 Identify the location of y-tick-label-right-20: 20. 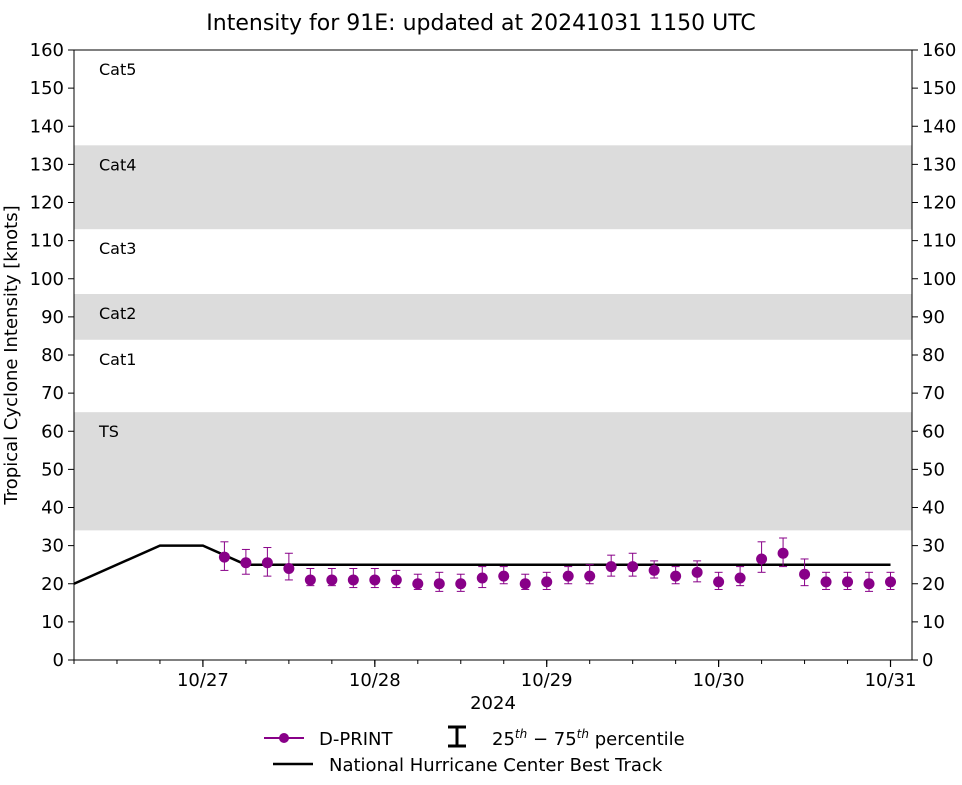
(933, 584).